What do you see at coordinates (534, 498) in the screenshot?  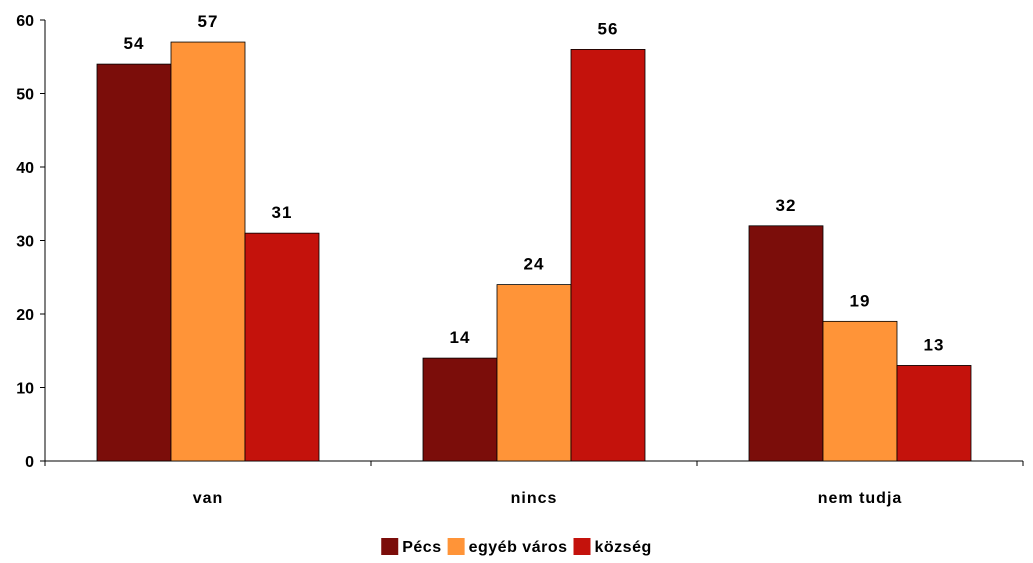 I see `x-category-label: nincs` at bounding box center [534, 498].